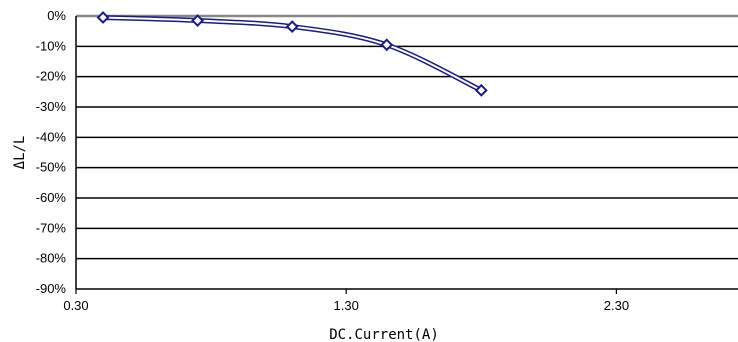  I want to click on series-group, so click(292, 54).